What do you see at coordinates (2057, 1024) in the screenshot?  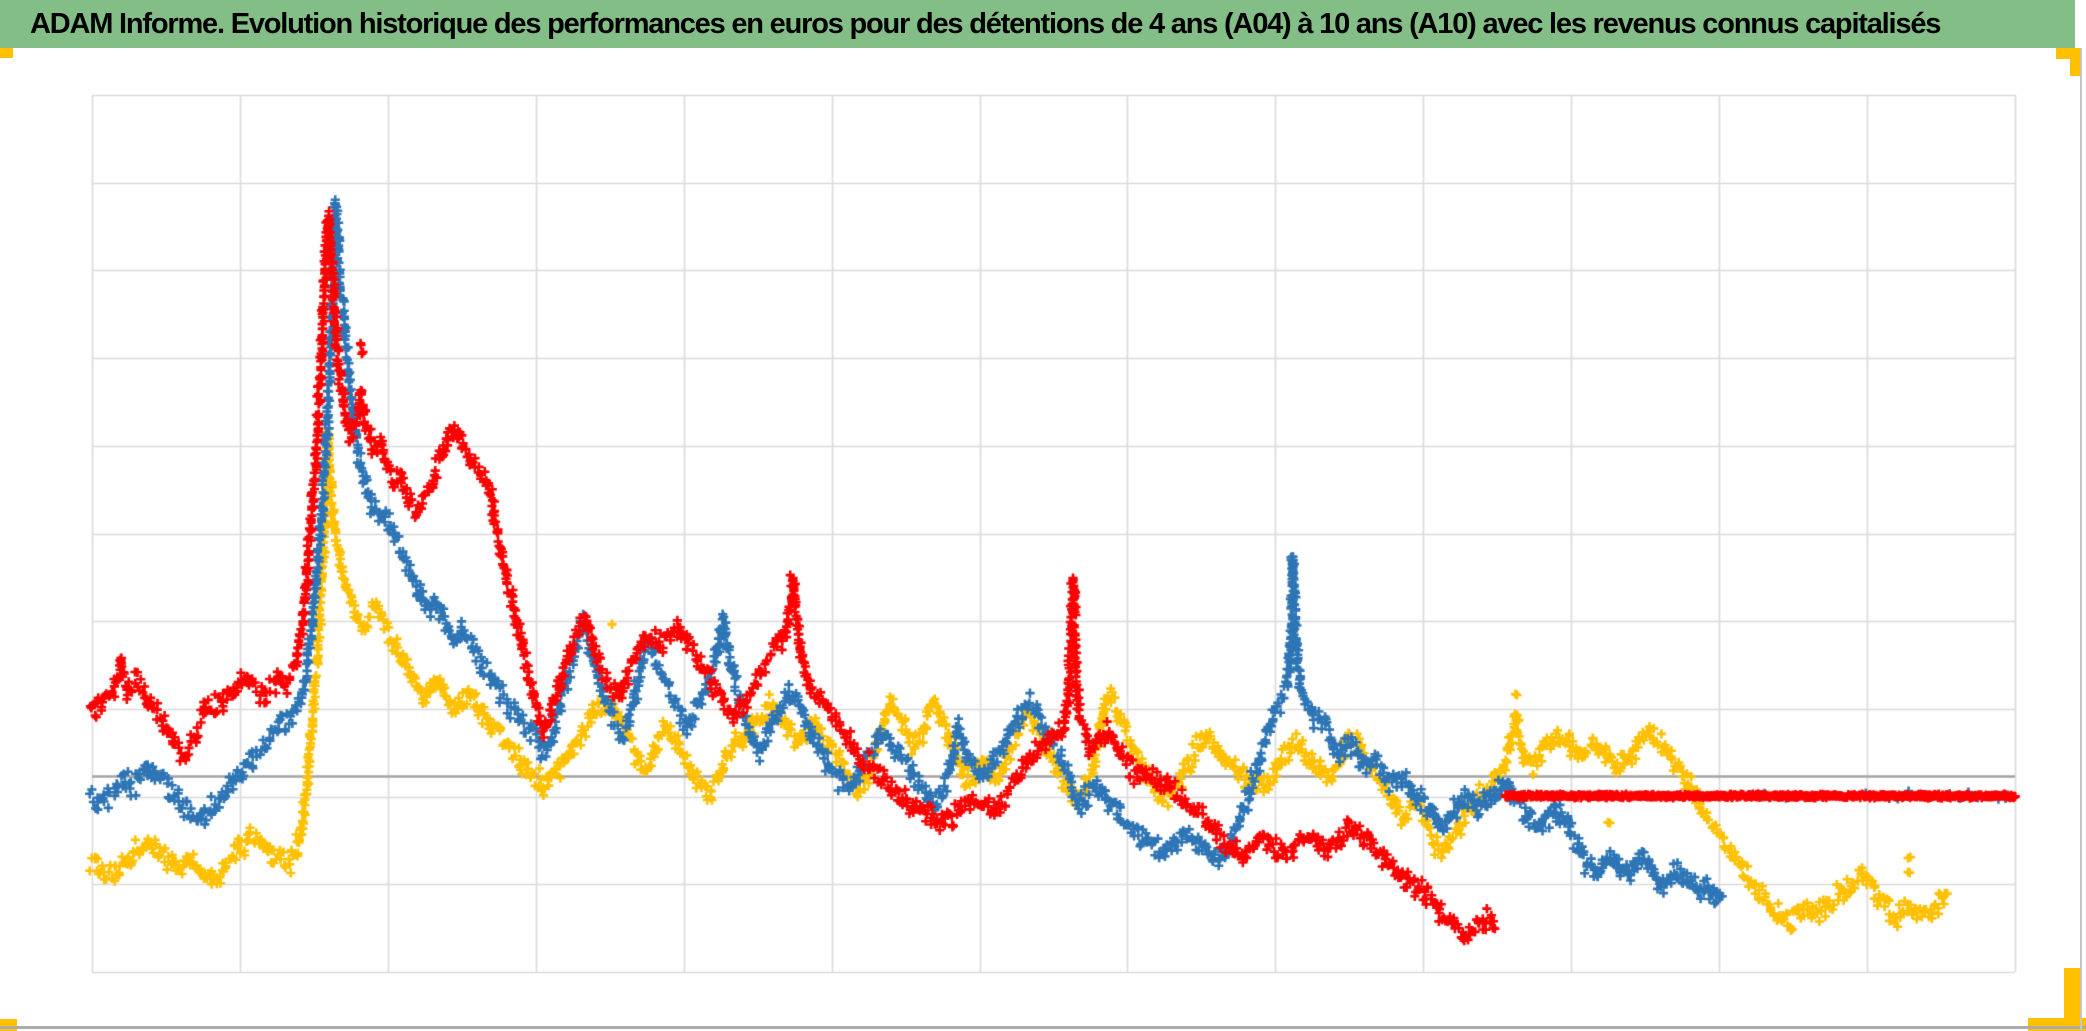 I see `selection-corner-bottom-right-h` at bounding box center [2057, 1024].